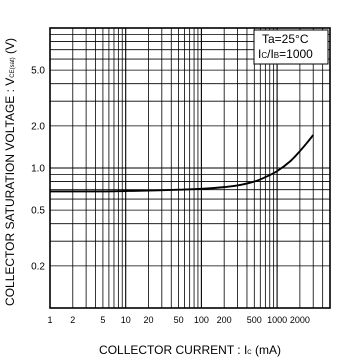 The image size is (339, 364). What do you see at coordinates (38, 71) in the screenshot?
I see `y-tick-label: 5.0` at bounding box center [38, 71].